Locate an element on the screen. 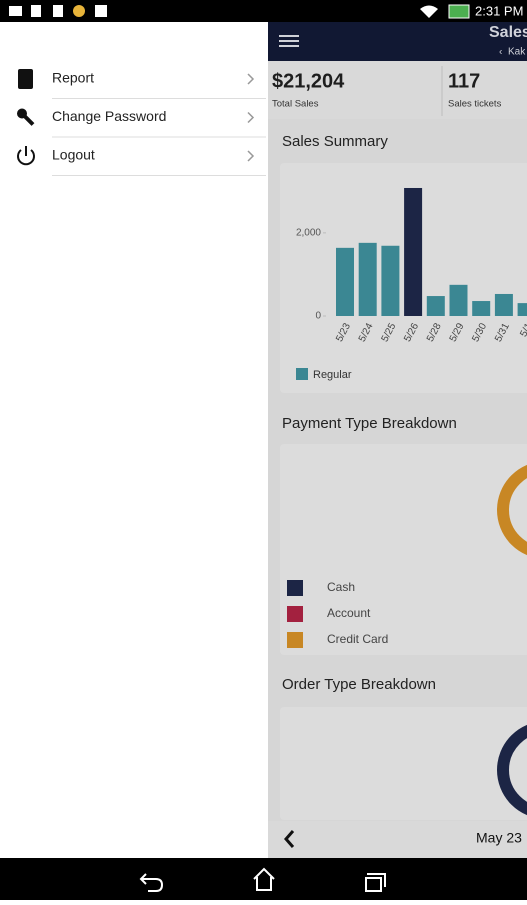 Image resolution: width=527 pixels, height=905 pixels. prev-button is located at coordinates (289, 839).